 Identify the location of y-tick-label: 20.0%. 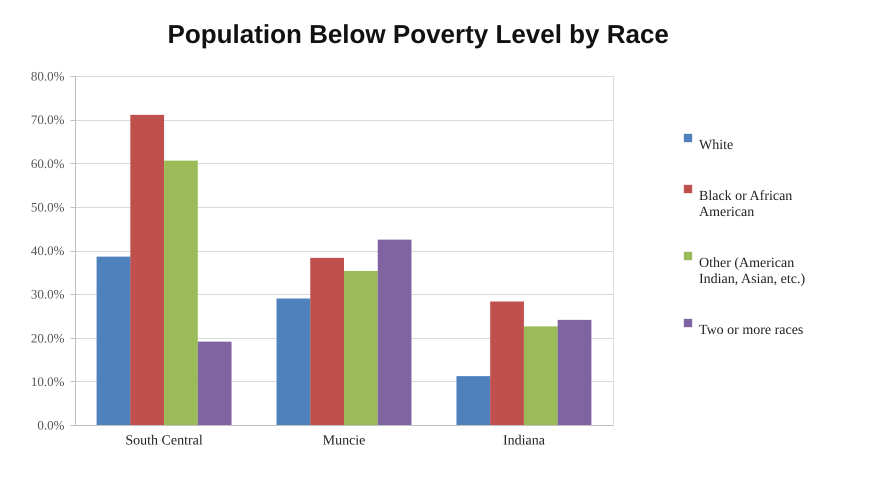
(47, 338).